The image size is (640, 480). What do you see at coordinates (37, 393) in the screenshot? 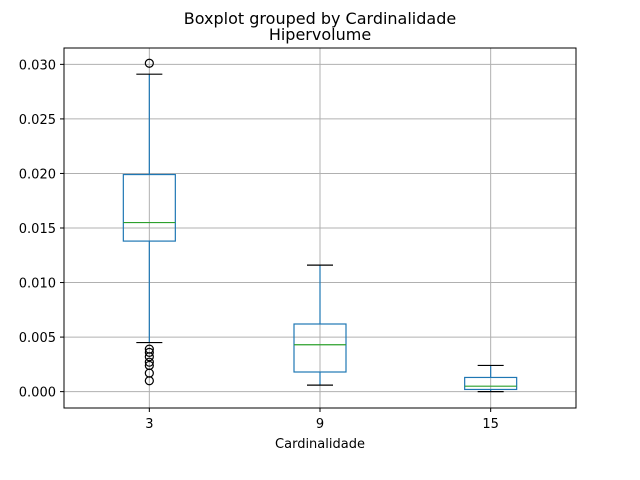
I see `y-tick-label: 0.000` at bounding box center [37, 393].